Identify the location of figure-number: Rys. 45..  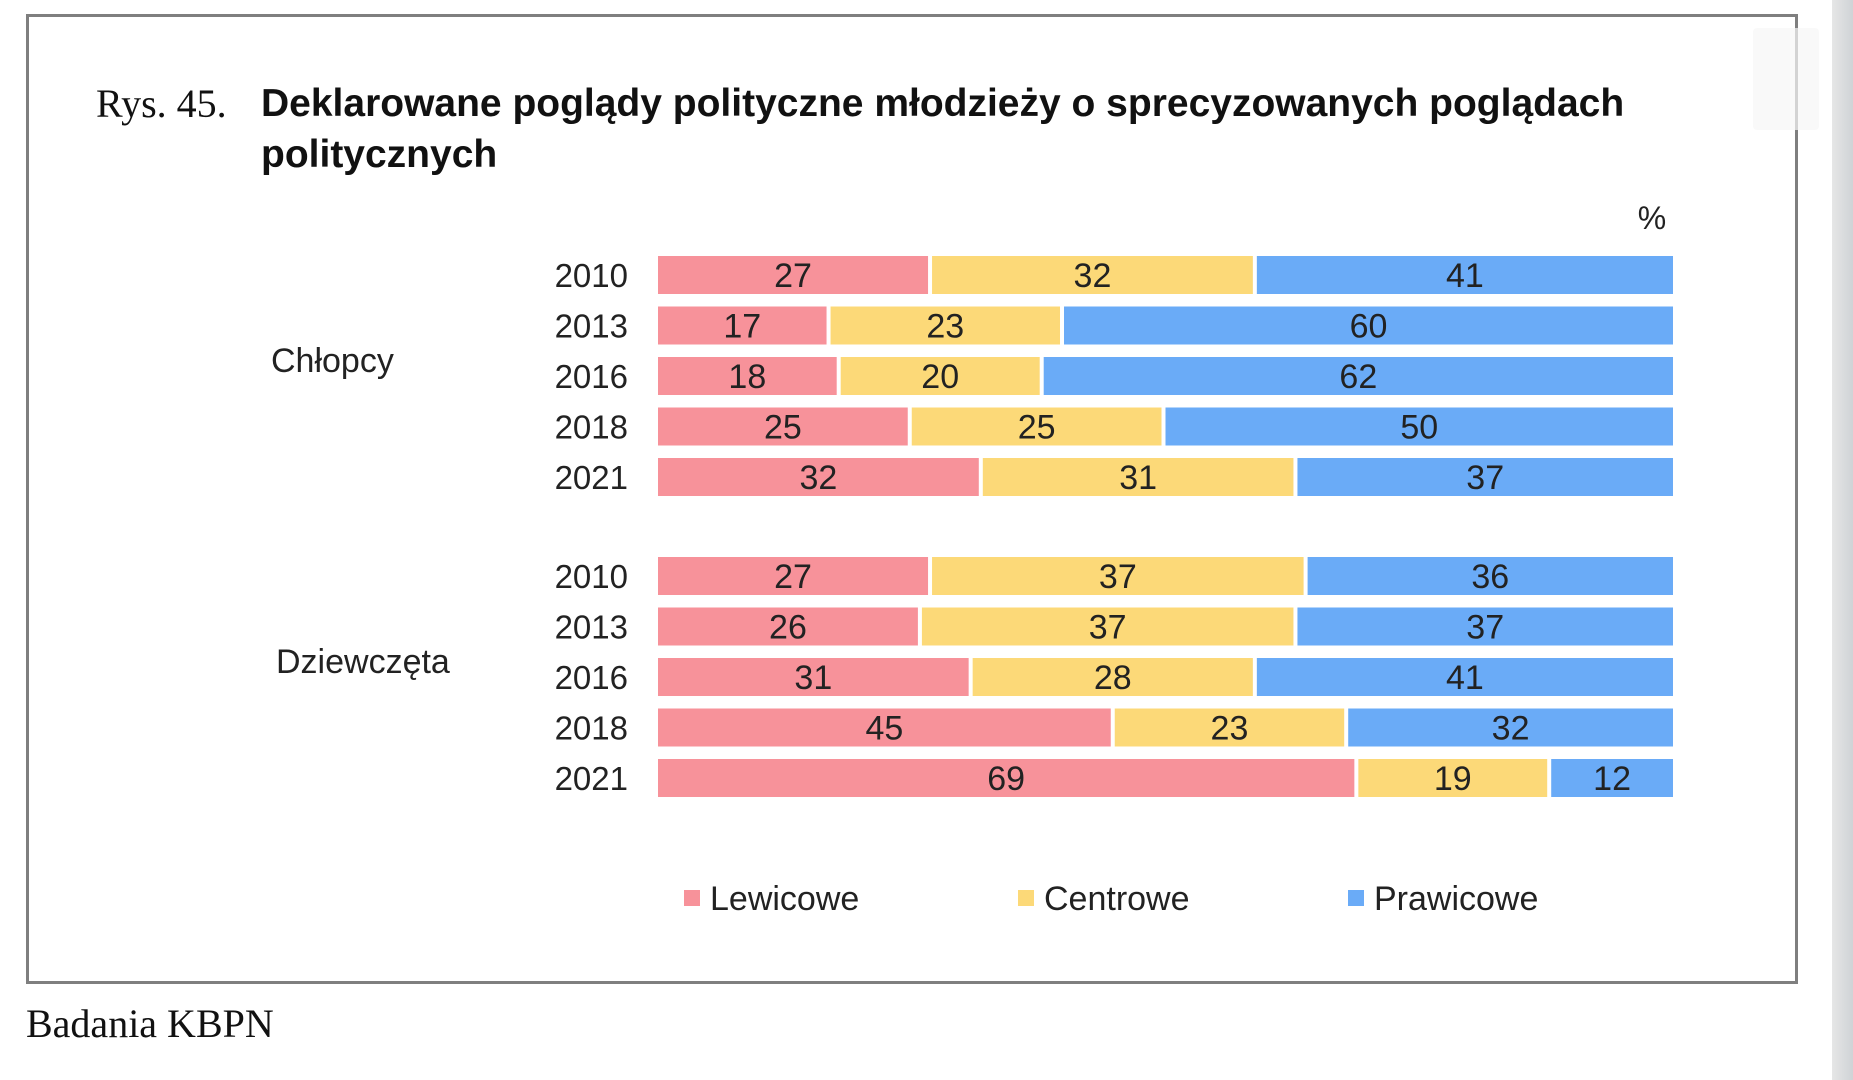
(161, 103).